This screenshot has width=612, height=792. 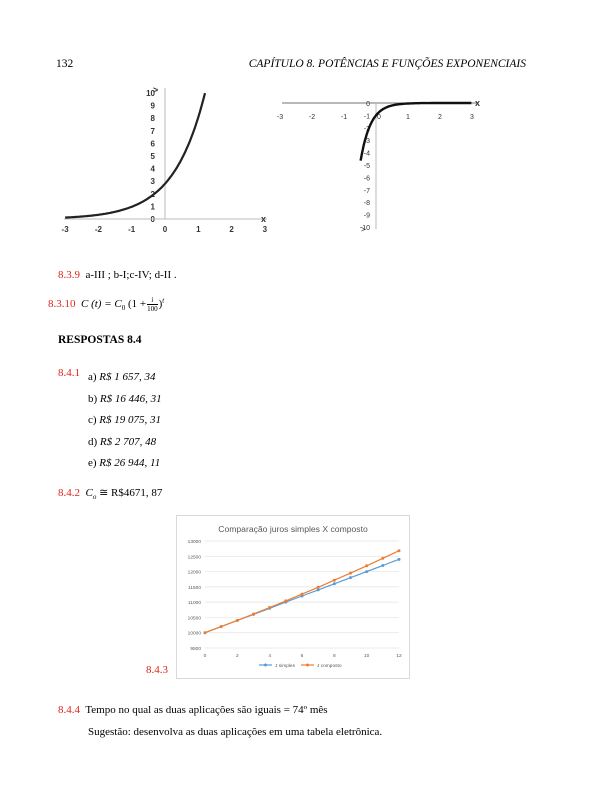 I want to click on series-j-composto, so click(x=302, y=592).